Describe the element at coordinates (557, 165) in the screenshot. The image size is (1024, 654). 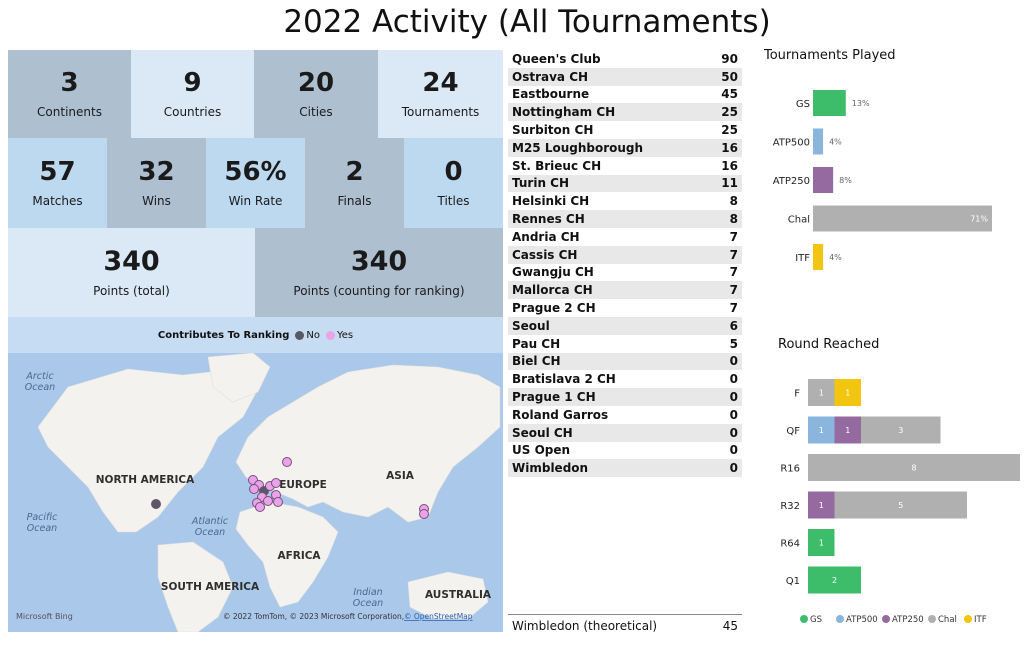
I see `row-name: St. Brieuc CH` at that location.